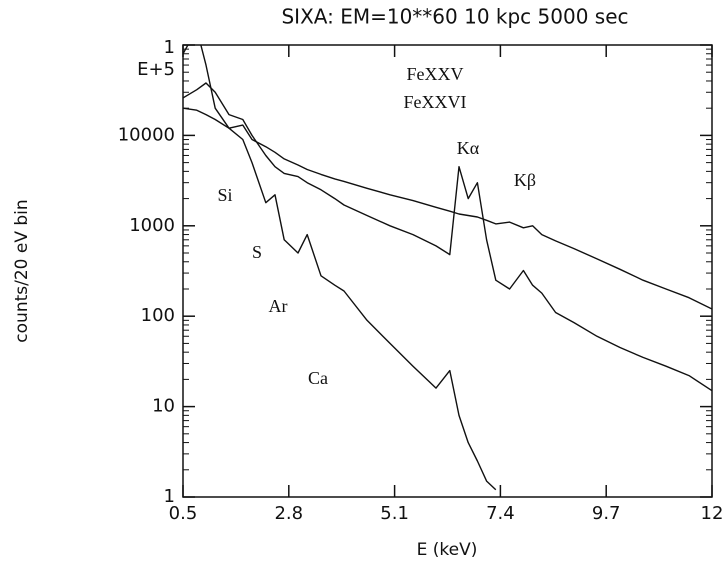 Image resolution: width=728 pixels, height=567 pixels. What do you see at coordinates (454, 17) in the screenshot?
I see `chart-title: SIXA: EM=10**60 10 kpc 5000 sec` at bounding box center [454, 17].